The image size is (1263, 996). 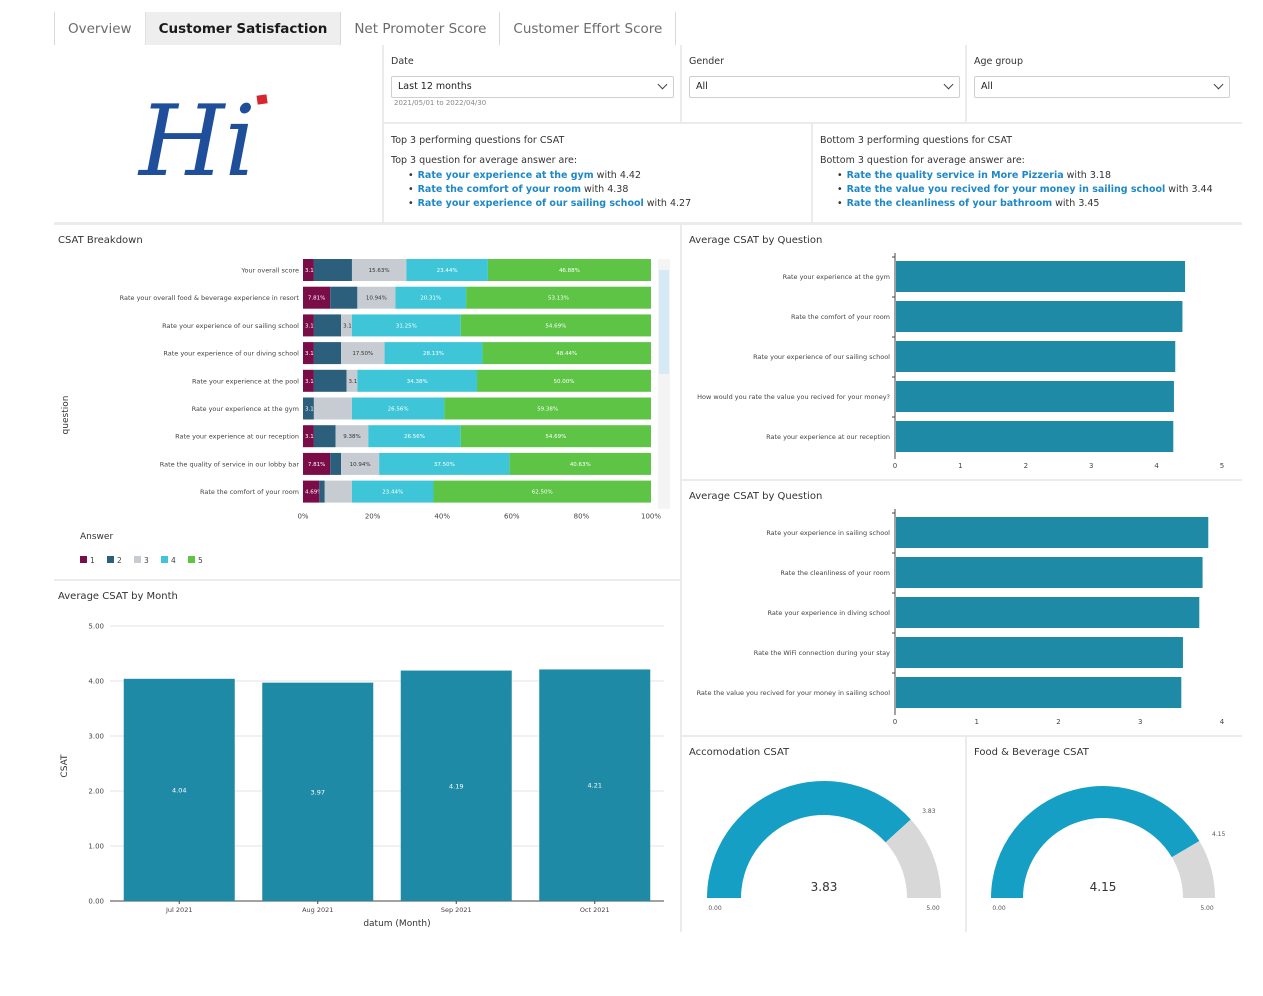 I want to click on legend-label: 2, so click(x=119, y=560).